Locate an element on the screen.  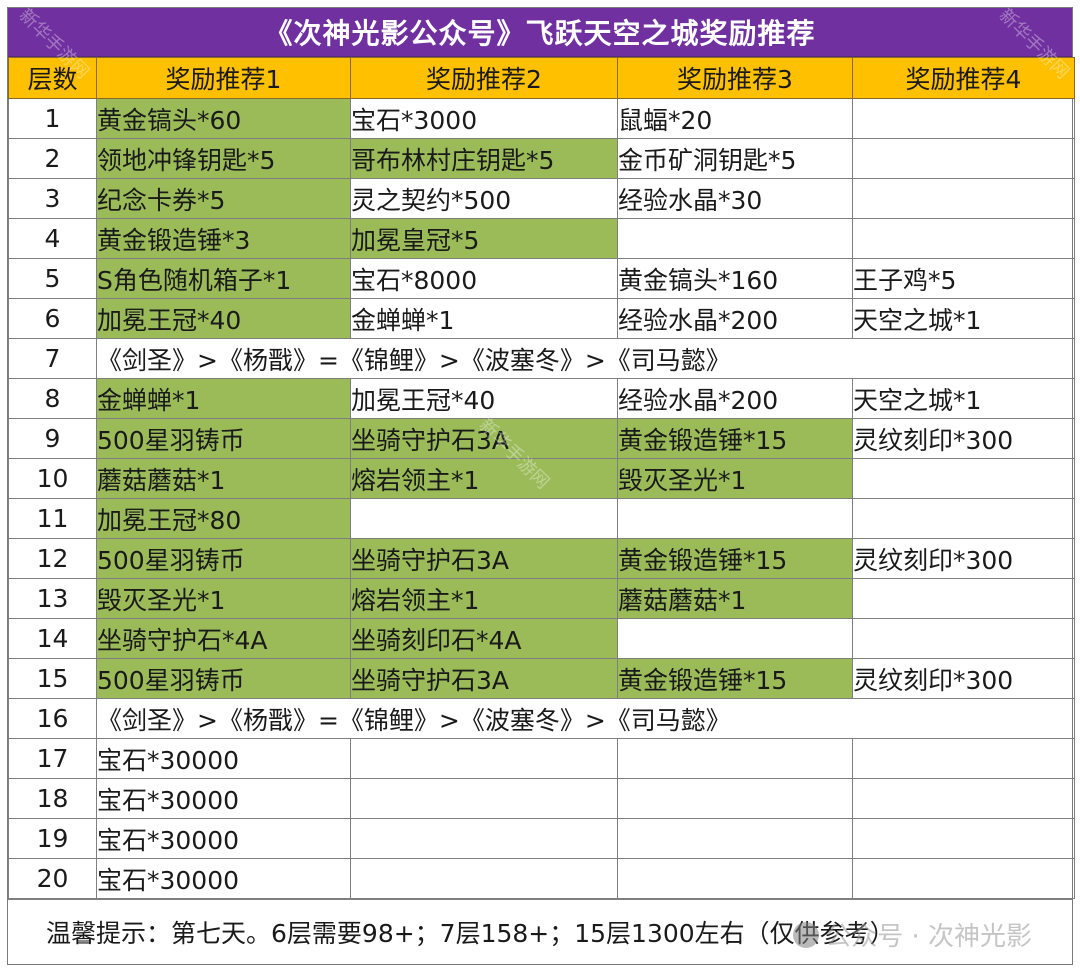
floor-cell: 15 is located at coordinates (52, 678).